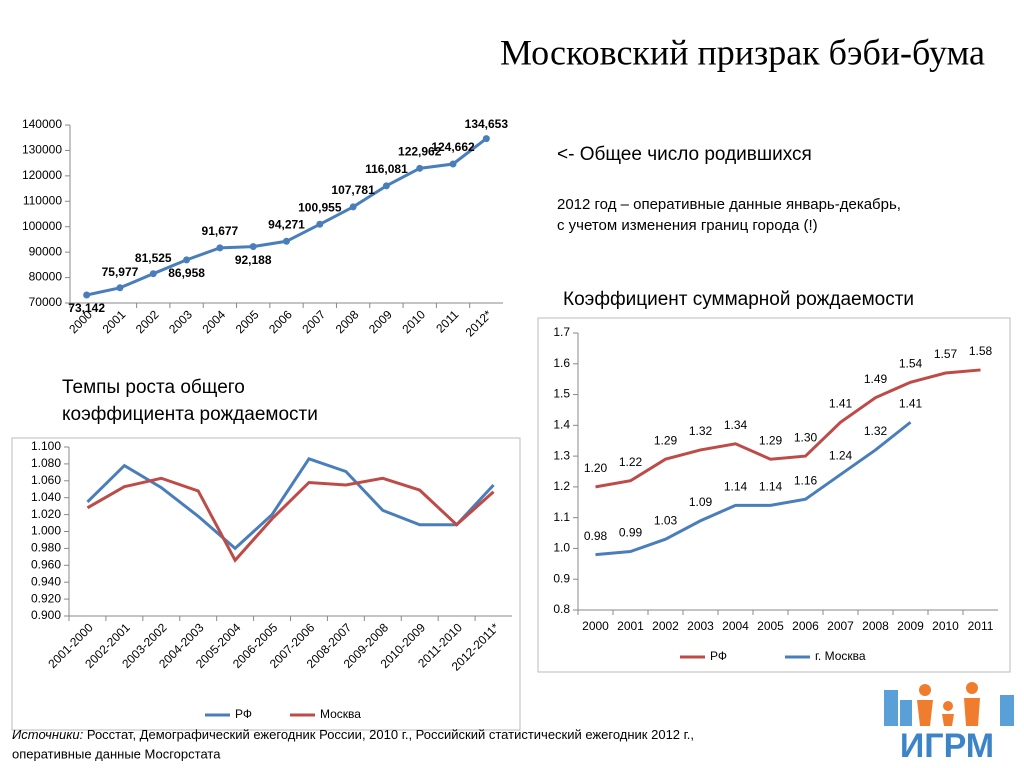 Image resolution: width=1024 pixels, height=768 pixels. Describe the element at coordinates (46, 548) in the screenshot. I see `y-tick-label: 0.980` at that location.